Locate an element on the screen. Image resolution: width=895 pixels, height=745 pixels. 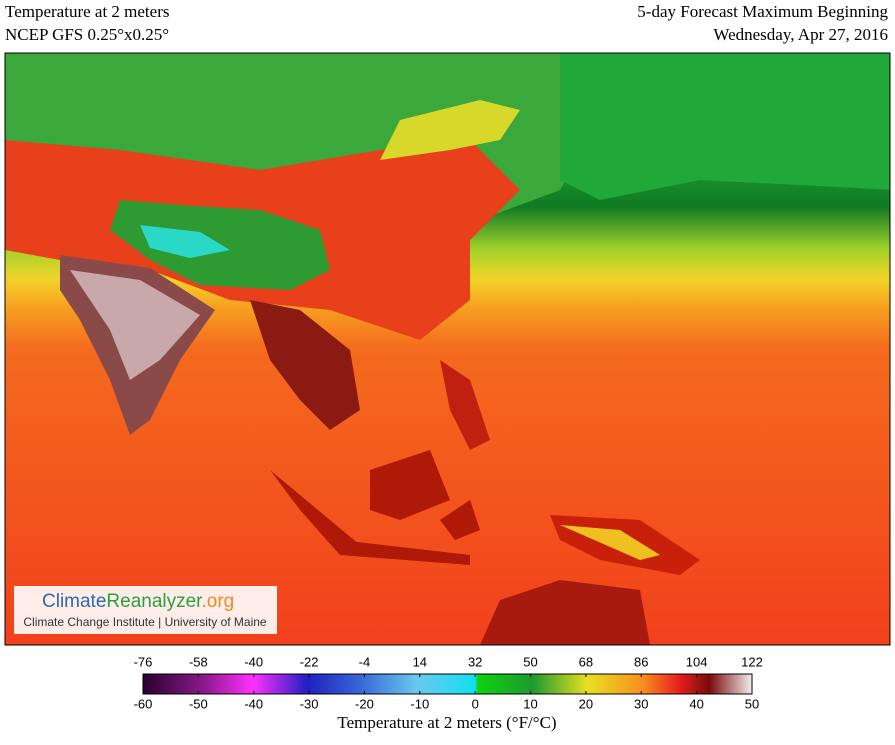
logo-name: ClimateReanalyzer.org is located at coordinates (138, 601).